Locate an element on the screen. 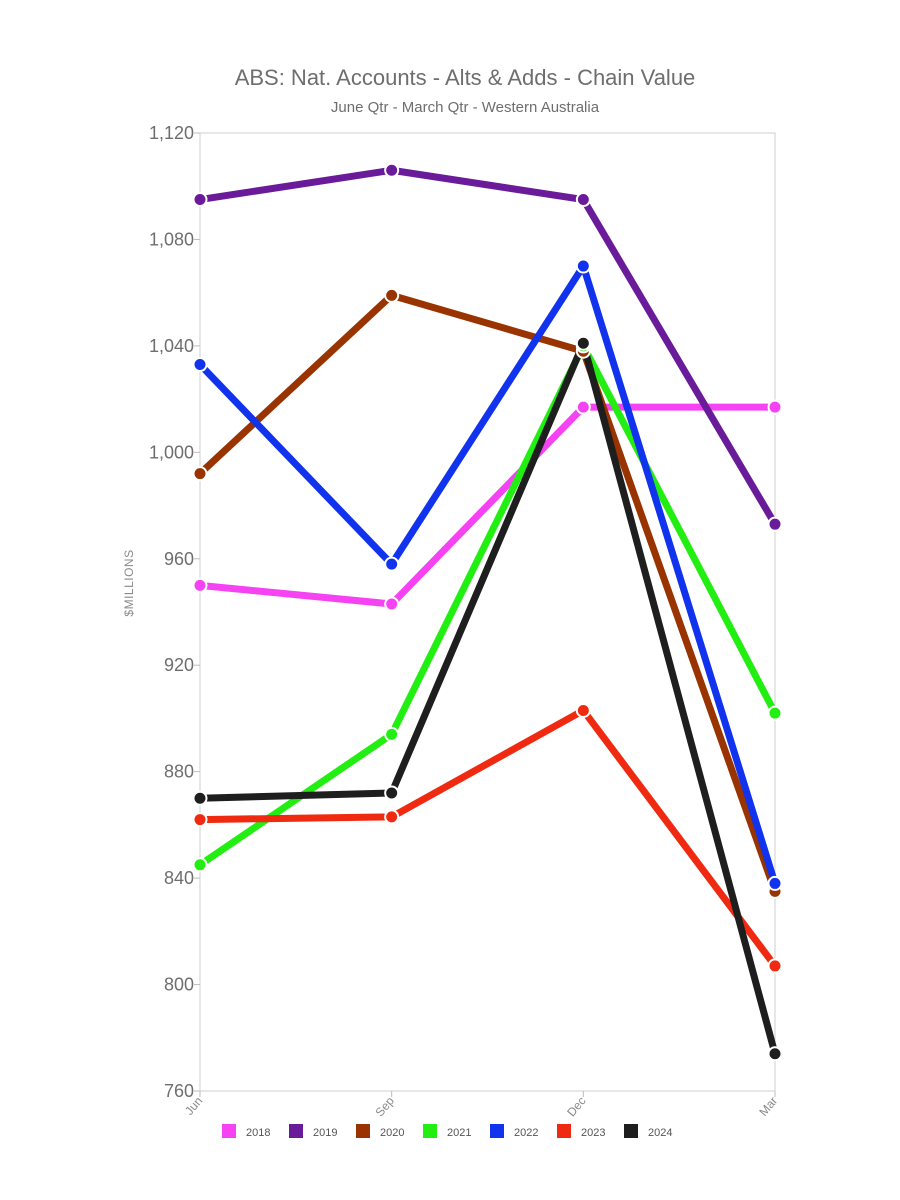 The width and height of the screenshot is (900, 1200). data-point-2022-Jun is located at coordinates (200, 365).